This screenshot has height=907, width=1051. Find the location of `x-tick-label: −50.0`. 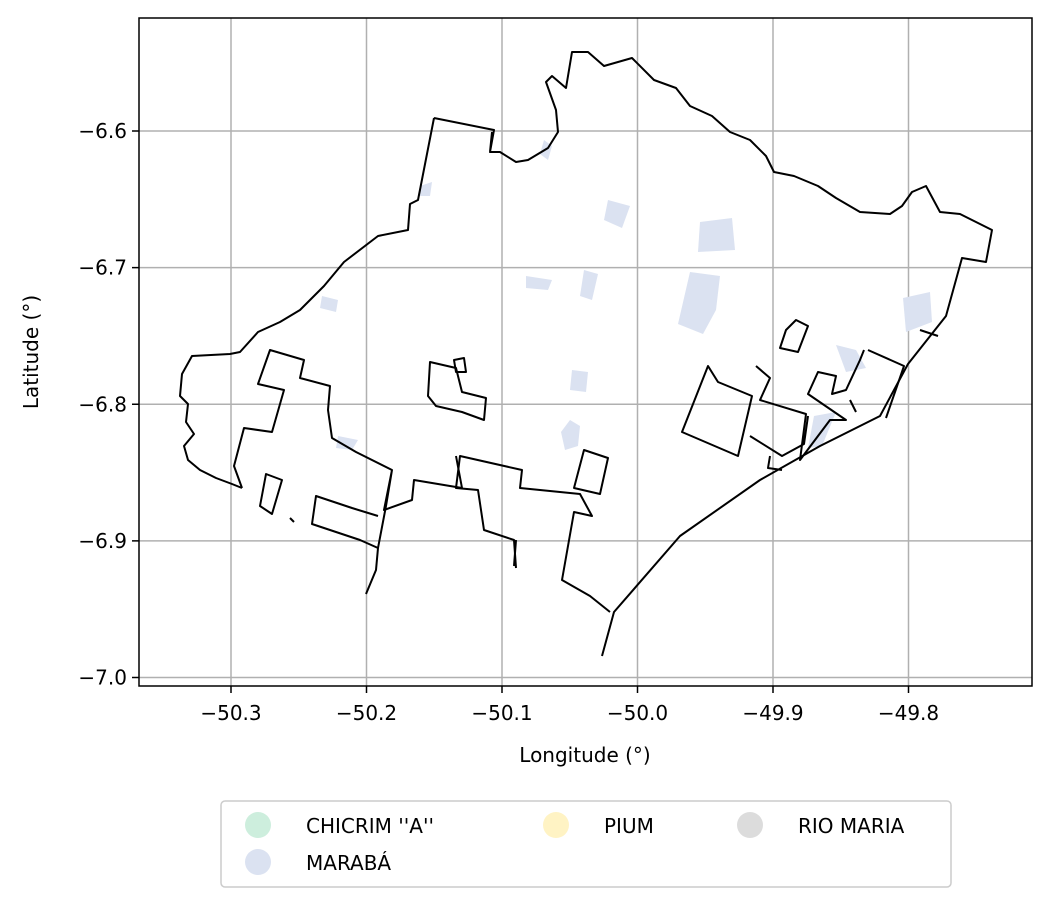

x-tick-label: −50.0 is located at coordinates (637, 713).